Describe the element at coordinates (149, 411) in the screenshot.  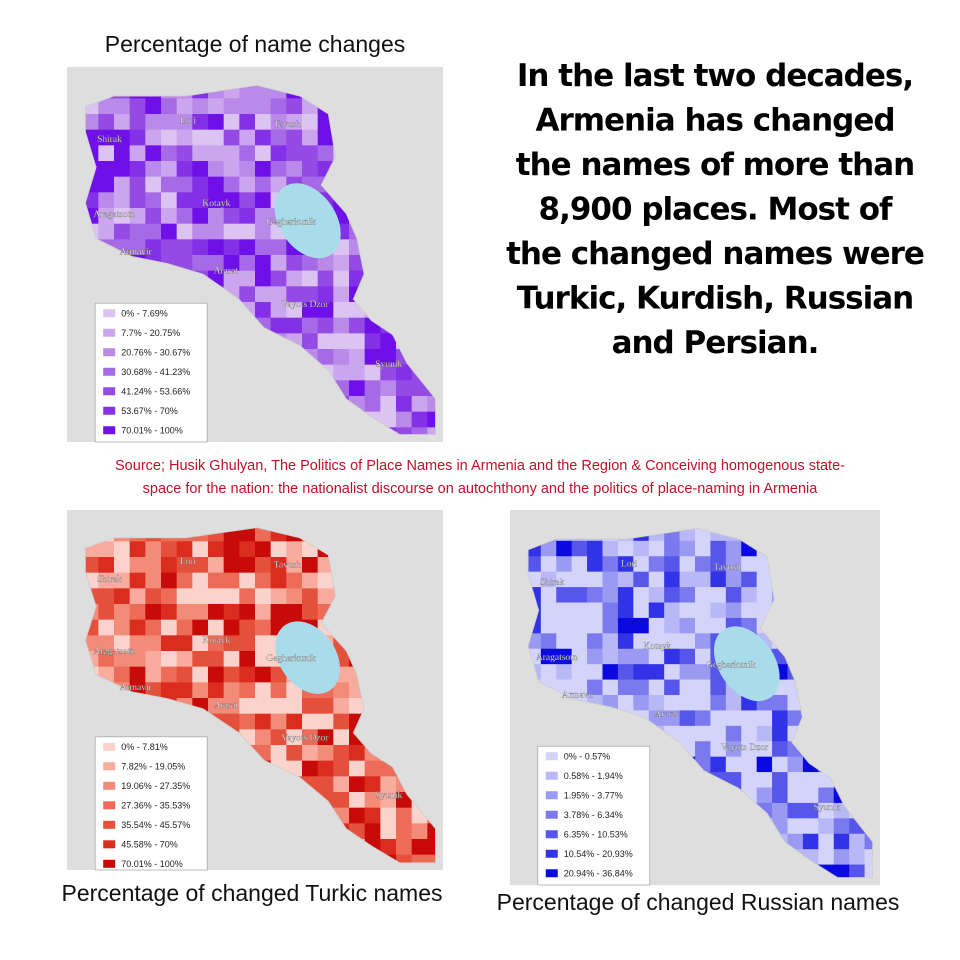
I see `legend-label: 53.67% - 70%` at that location.